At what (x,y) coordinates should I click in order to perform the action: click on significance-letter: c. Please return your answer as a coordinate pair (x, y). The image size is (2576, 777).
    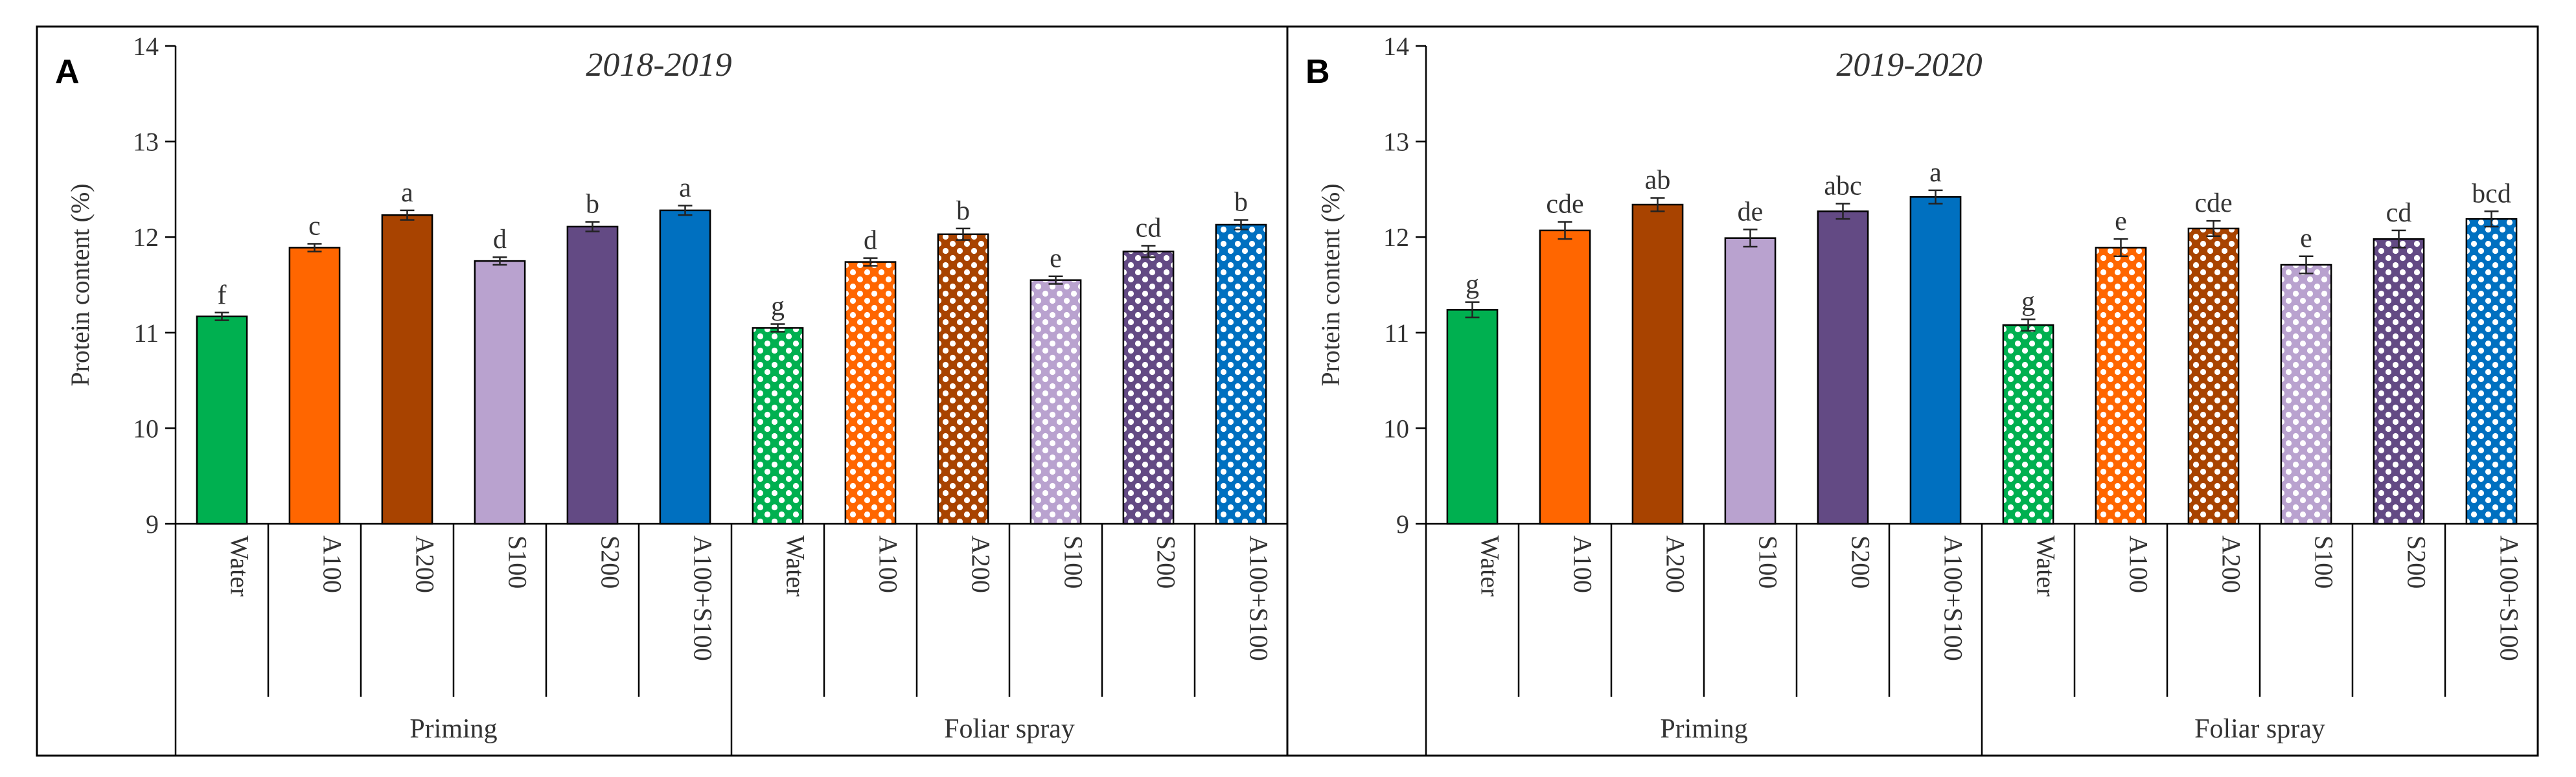
    Looking at the image, I should click on (314, 227).